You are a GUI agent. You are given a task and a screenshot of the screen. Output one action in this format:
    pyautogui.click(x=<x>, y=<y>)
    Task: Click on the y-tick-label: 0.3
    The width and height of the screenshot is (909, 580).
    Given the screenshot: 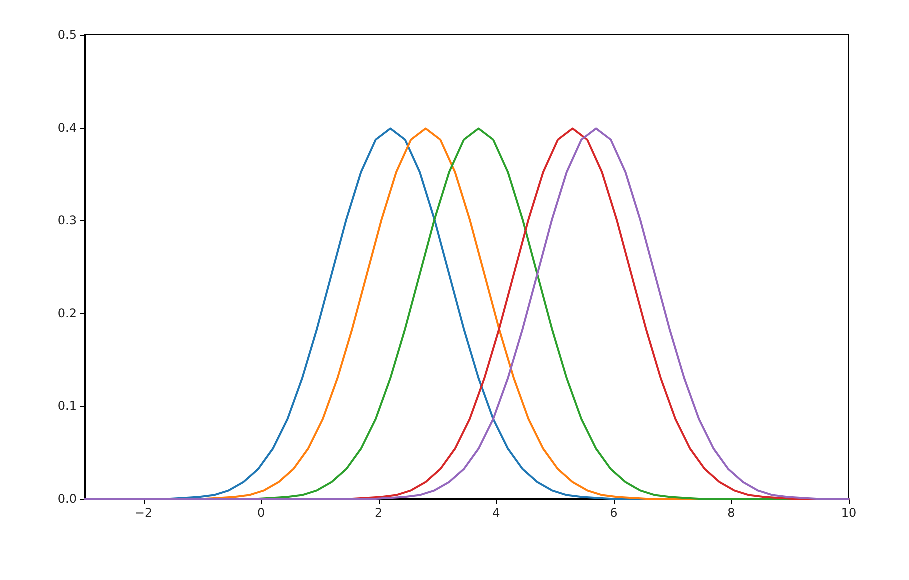 What is the action you would take?
    pyautogui.click(x=67, y=221)
    